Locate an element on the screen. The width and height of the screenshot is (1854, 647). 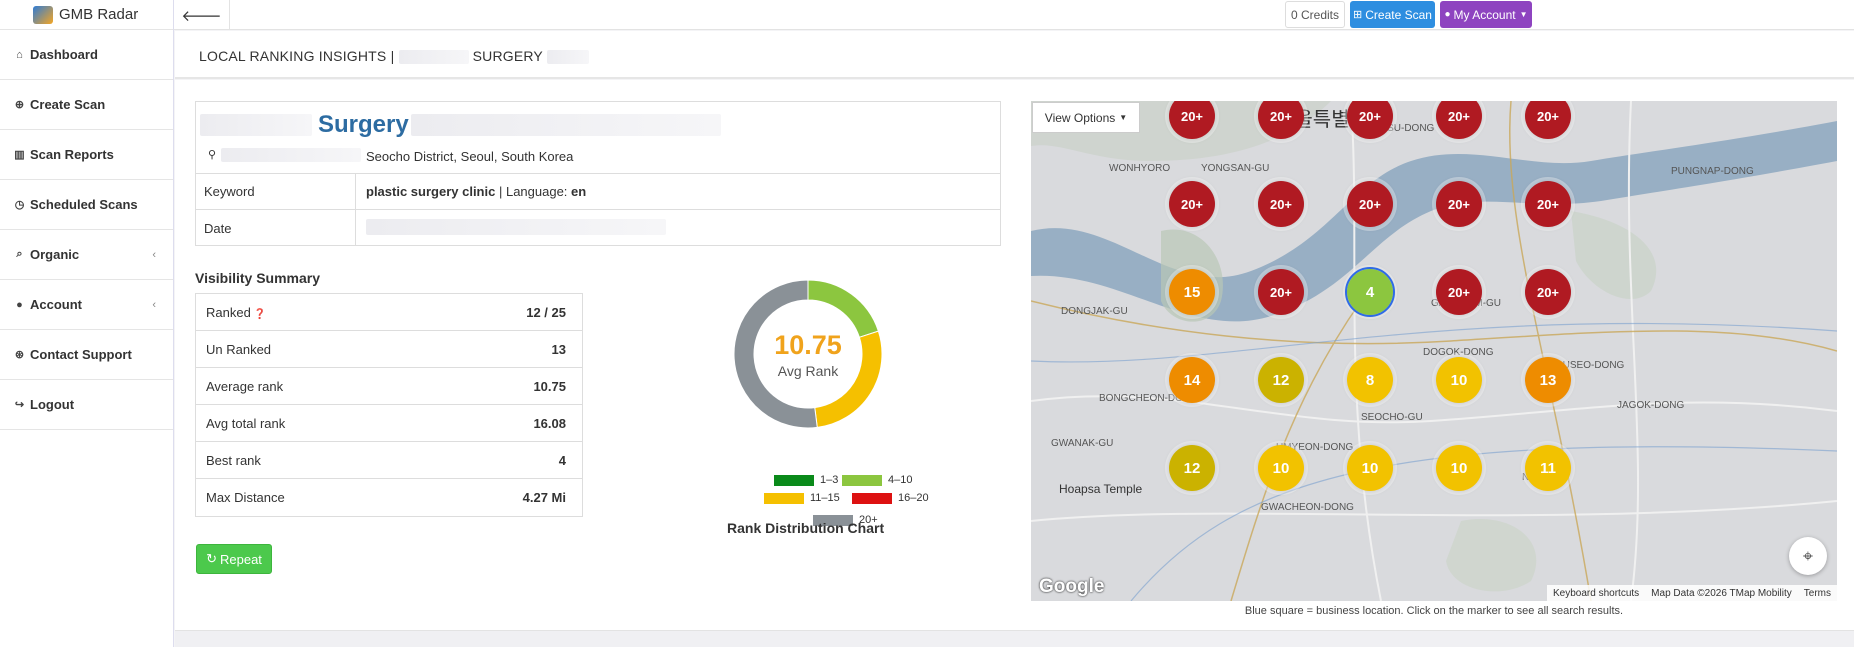
back-arrow-button: 🡐 is located at coordinates (202, 15).